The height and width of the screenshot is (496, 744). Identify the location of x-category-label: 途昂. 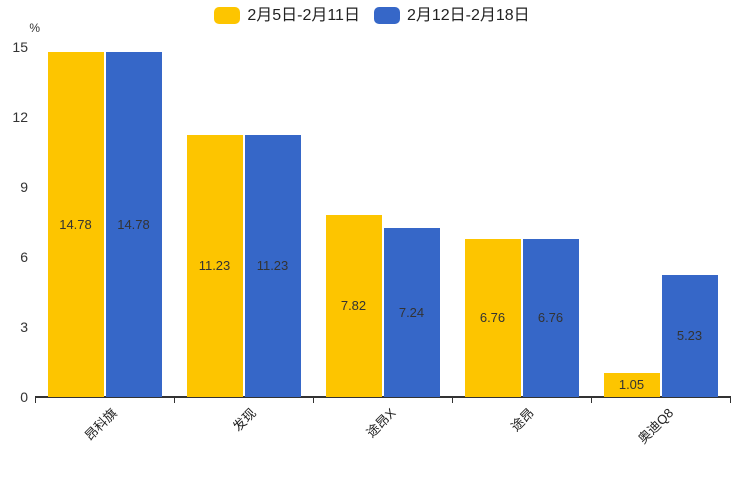
(523, 420).